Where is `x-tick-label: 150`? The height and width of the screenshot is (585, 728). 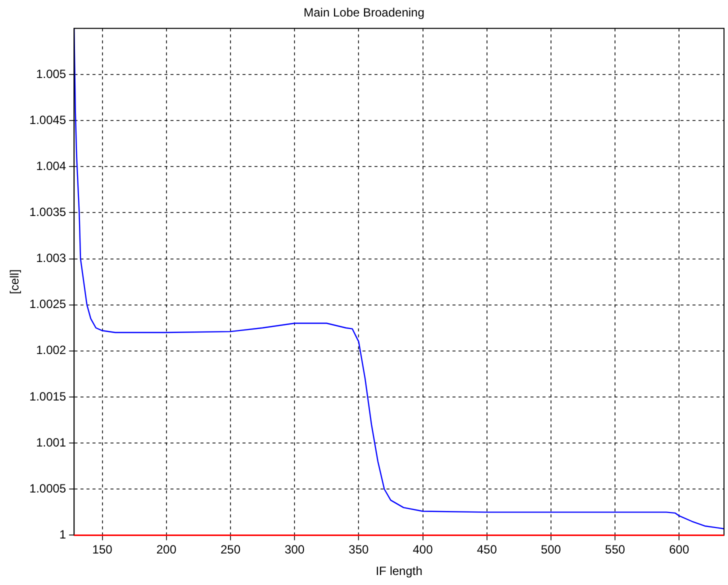
x-tick-label: 150 is located at coordinates (102, 549).